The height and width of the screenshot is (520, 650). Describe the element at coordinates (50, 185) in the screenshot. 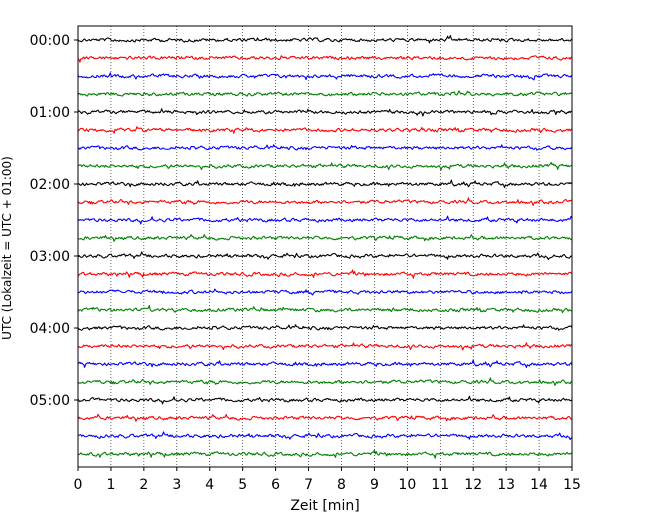

I see `y-tick-label: 02:00` at that location.